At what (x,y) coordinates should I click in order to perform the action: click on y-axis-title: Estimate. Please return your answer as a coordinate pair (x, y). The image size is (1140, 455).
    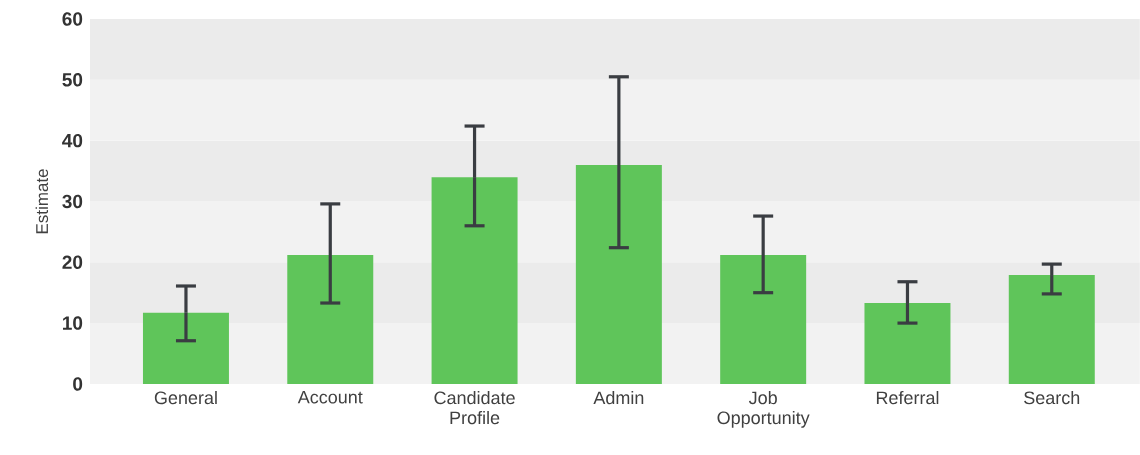
    Looking at the image, I should click on (42, 201).